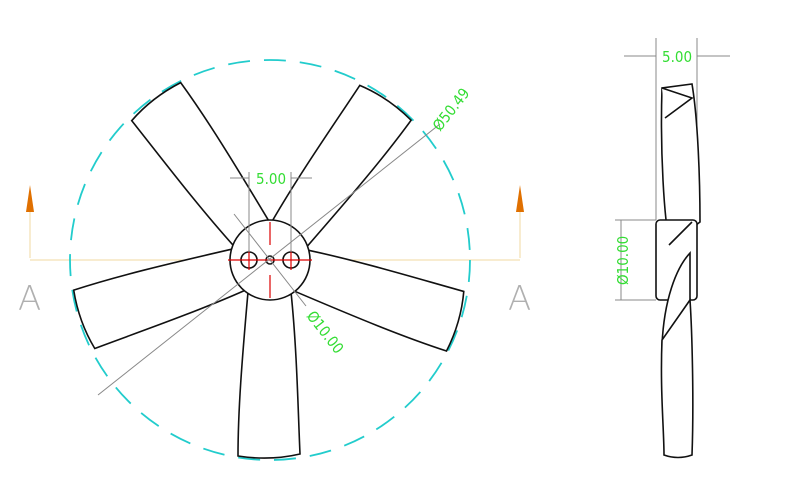  What do you see at coordinates (677, 378) in the screenshot?
I see `side-blade-lower` at bounding box center [677, 378].